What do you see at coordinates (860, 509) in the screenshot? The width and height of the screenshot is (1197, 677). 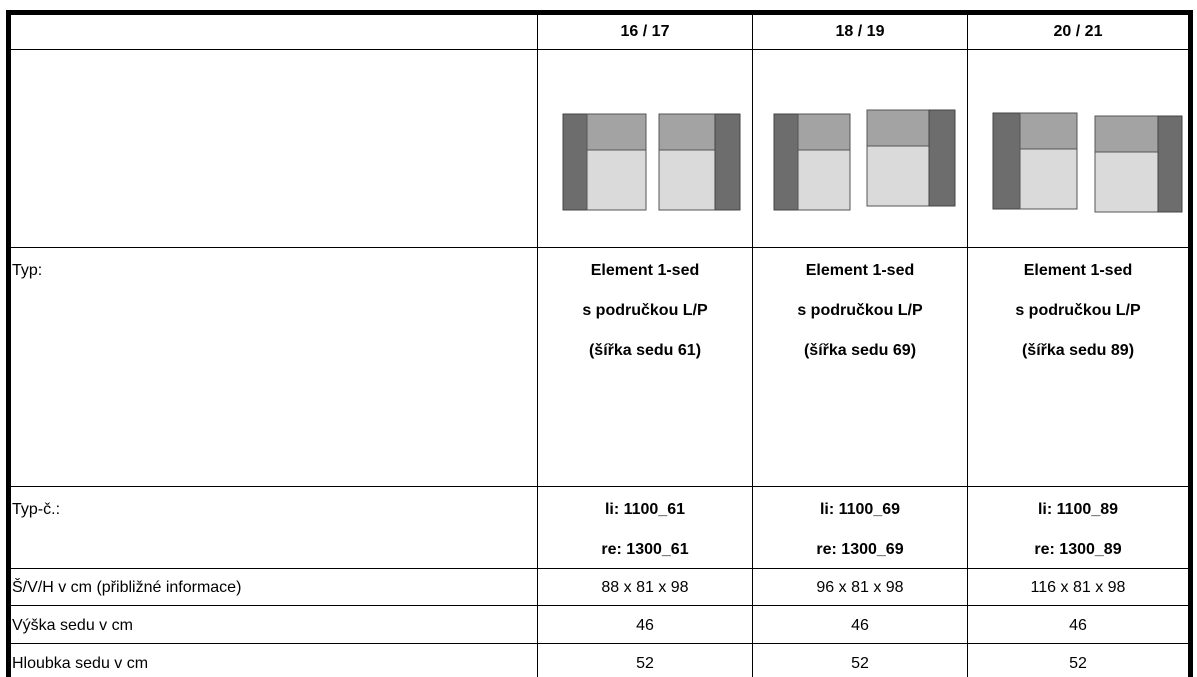 I see `typ-c-line: li: 1100_69` at bounding box center [860, 509].